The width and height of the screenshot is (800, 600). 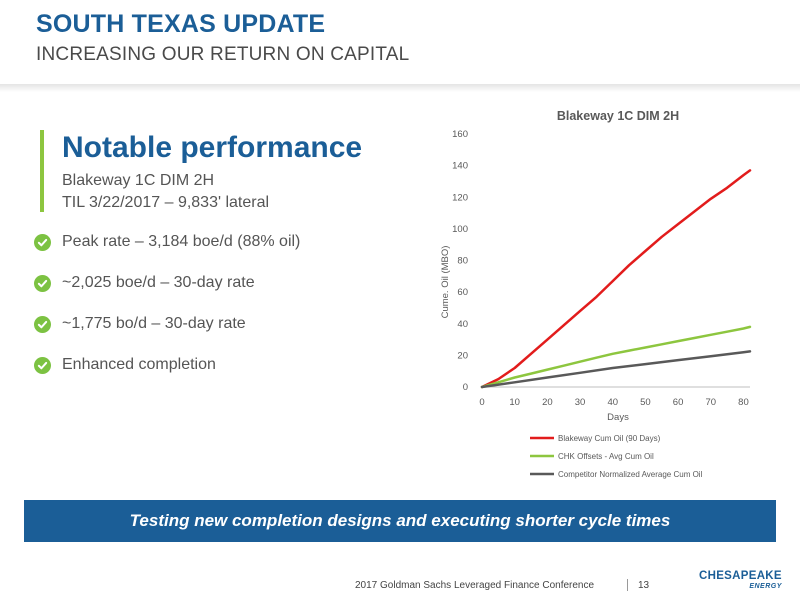 I want to click on y-tick-label: 40, so click(x=462, y=324).